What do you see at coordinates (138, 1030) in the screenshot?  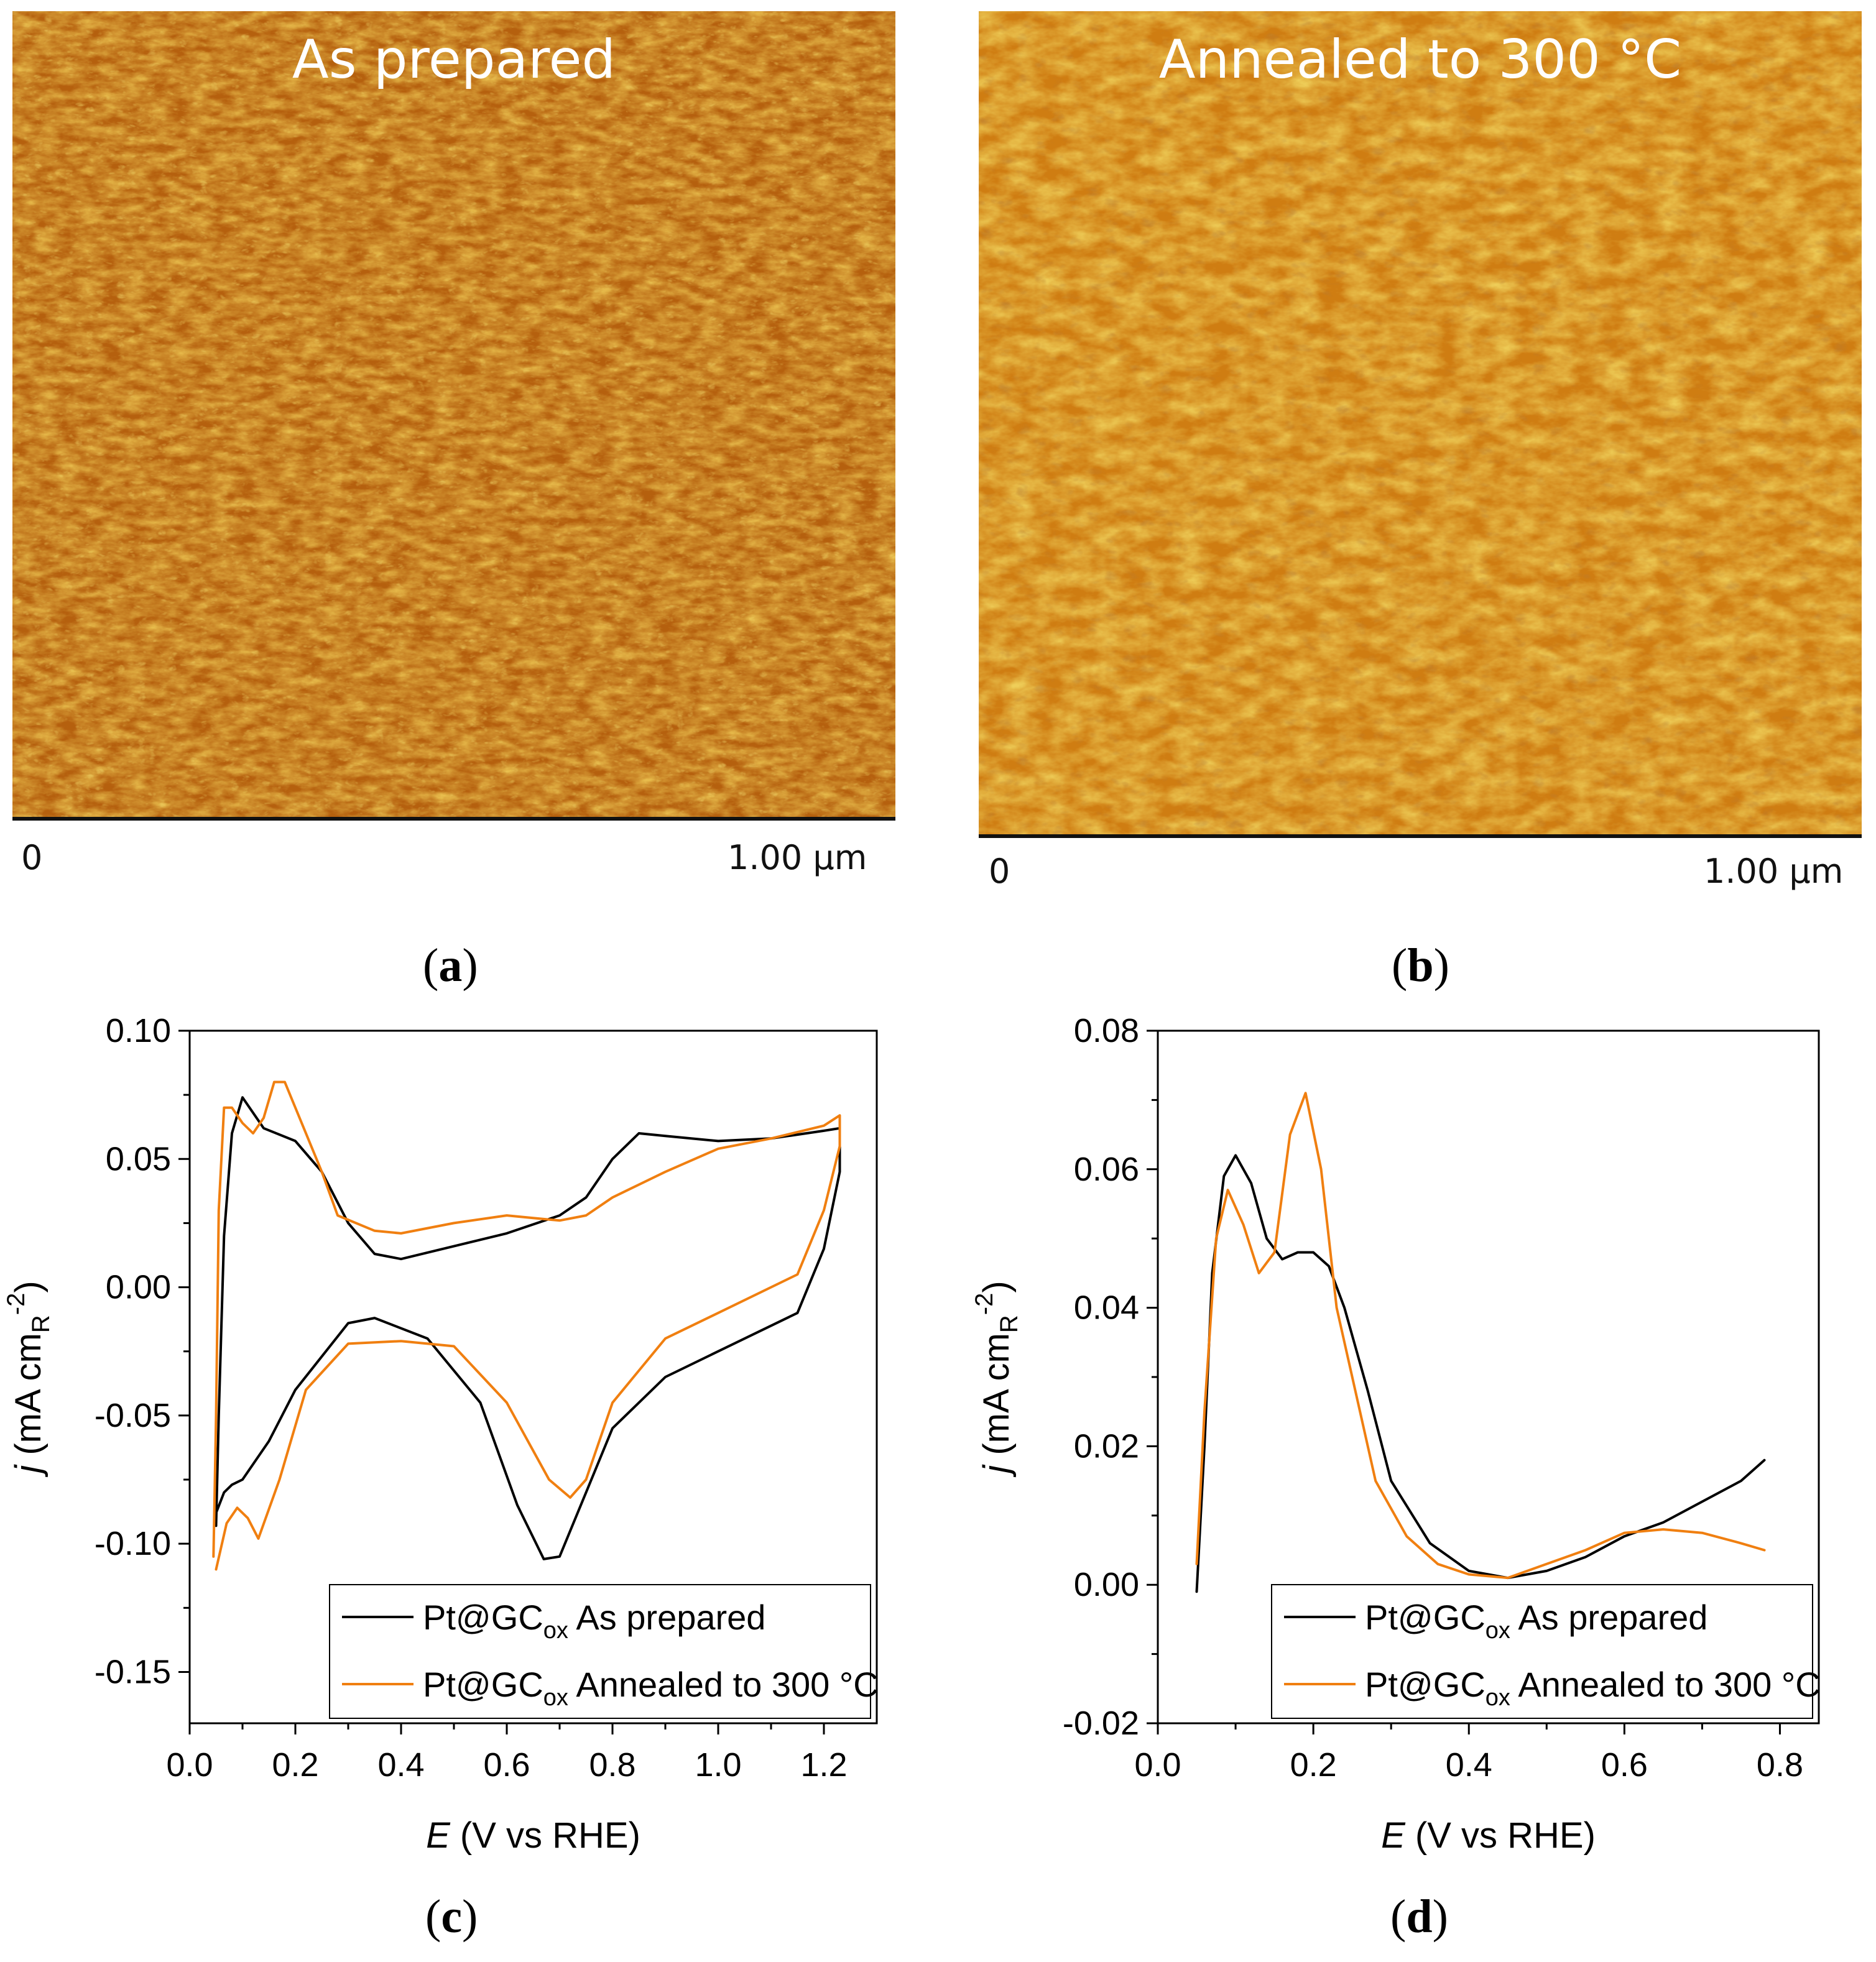 I see `y-tick-label: 0.10` at bounding box center [138, 1030].